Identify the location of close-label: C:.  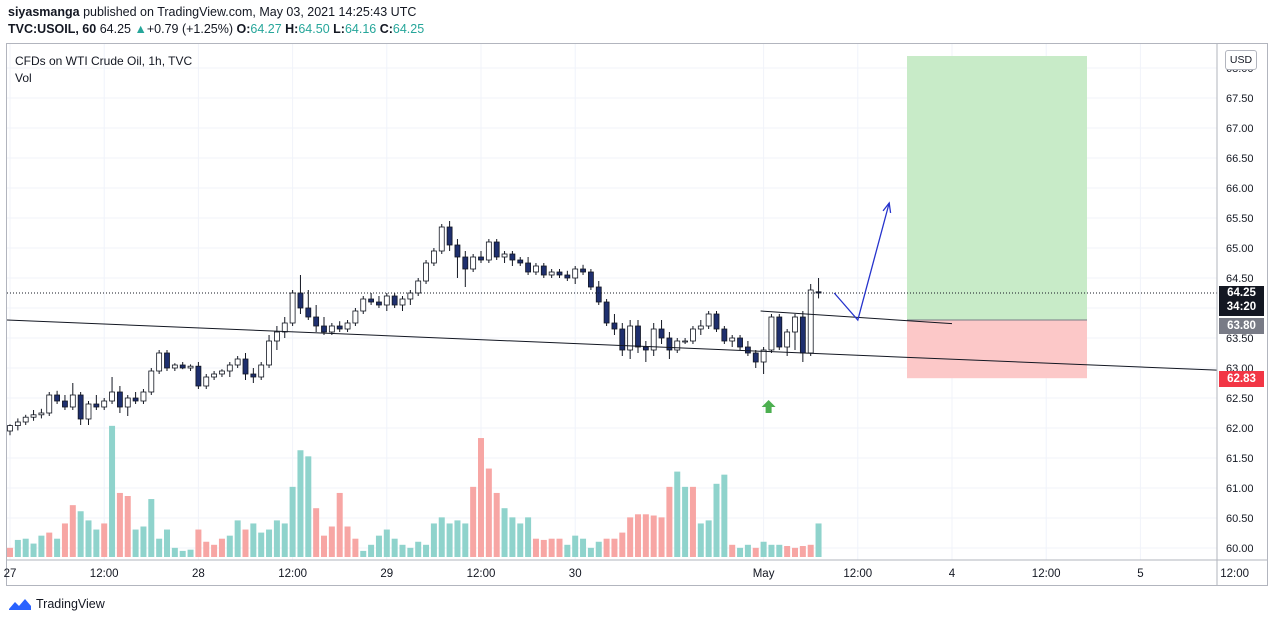
(386, 29).